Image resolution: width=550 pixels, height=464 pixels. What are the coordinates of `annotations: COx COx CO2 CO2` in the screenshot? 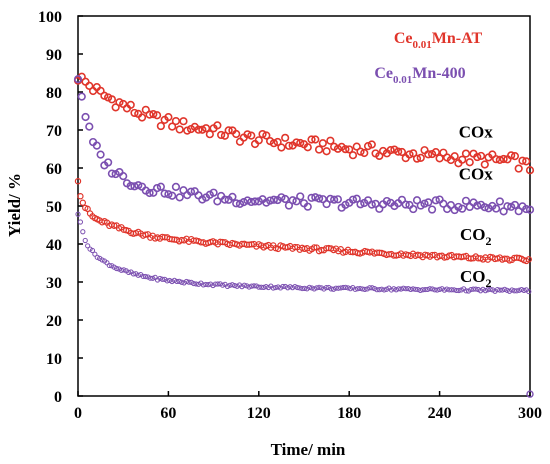 It's located at (476, 206).